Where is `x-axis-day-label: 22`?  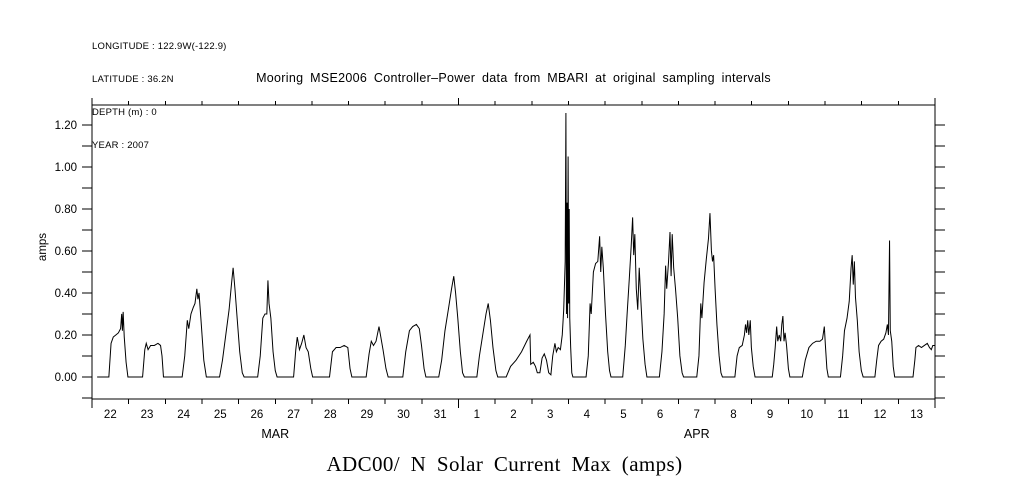
x-axis-day-label: 22 is located at coordinates (110, 415).